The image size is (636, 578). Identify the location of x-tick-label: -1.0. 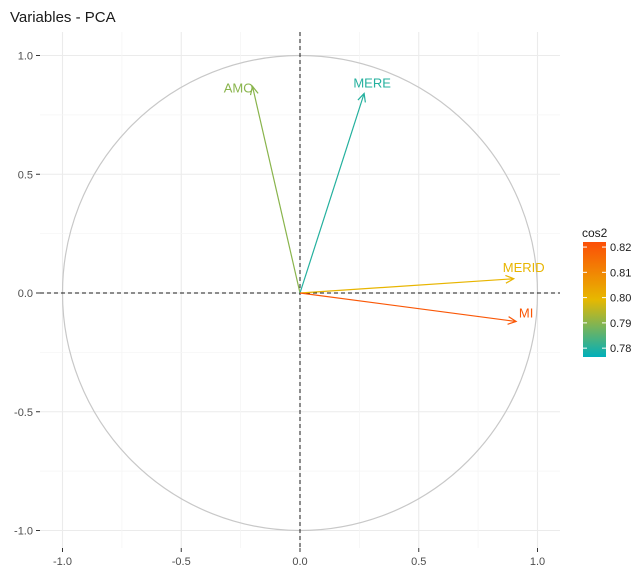
(62, 562).